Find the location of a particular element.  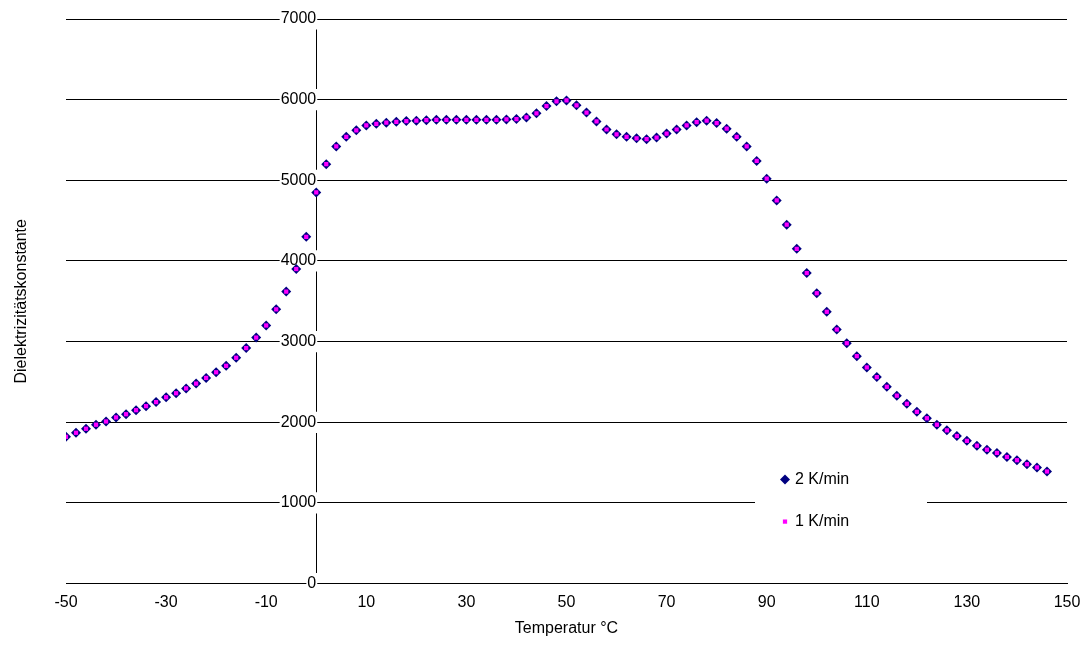

x-tick-label: 110 is located at coordinates (867, 601).